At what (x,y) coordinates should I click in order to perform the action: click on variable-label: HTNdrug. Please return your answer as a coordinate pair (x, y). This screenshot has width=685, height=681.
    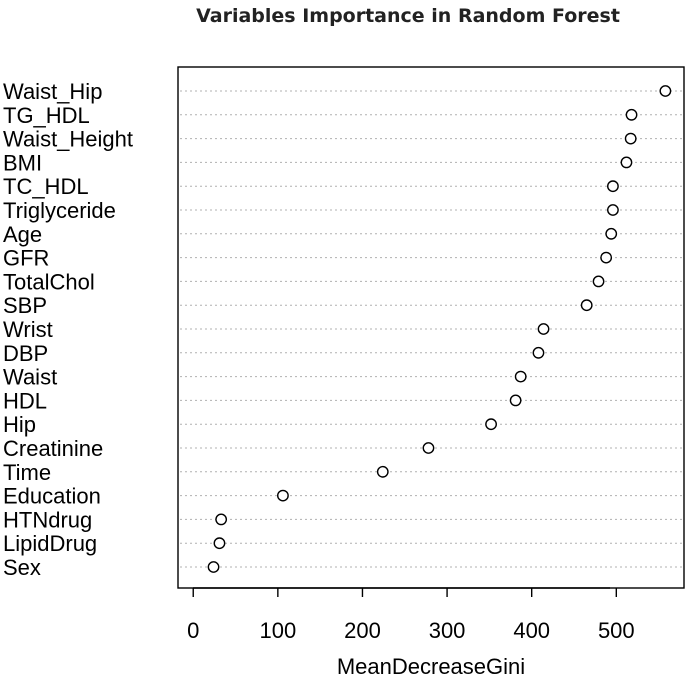
    Looking at the image, I should click on (47, 519).